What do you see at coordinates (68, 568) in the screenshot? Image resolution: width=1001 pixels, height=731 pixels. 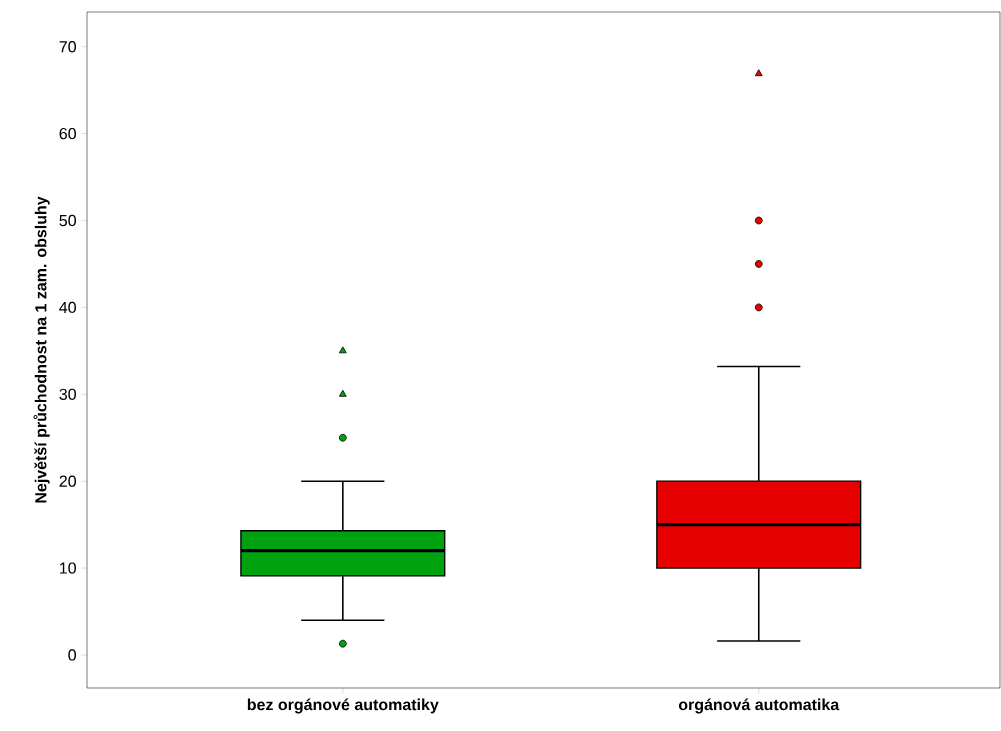 I see `y-tick-label: 10` at bounding box center [68, 568].